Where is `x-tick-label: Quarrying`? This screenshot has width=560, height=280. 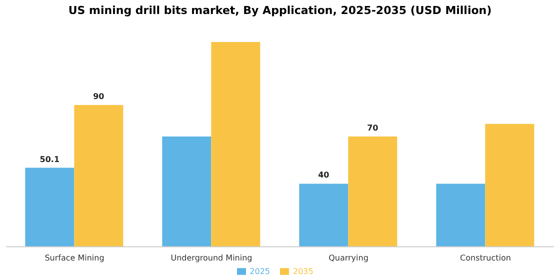 x-tick-label: Quarrying is located at coordinates (348, 257).